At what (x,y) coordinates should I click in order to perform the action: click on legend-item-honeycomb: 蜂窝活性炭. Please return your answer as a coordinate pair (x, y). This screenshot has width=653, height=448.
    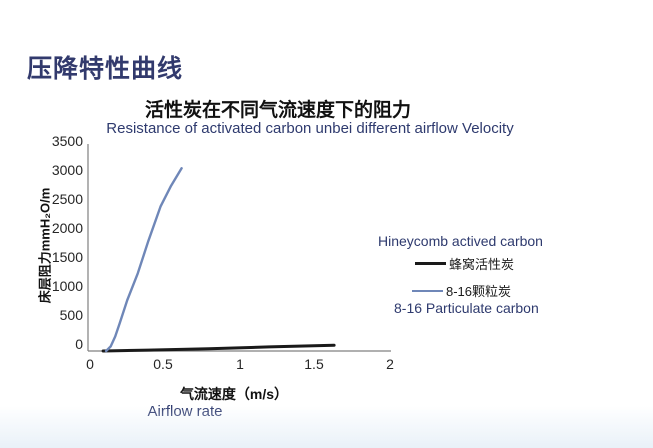
    Looking at the image, I should click on (464, 263).